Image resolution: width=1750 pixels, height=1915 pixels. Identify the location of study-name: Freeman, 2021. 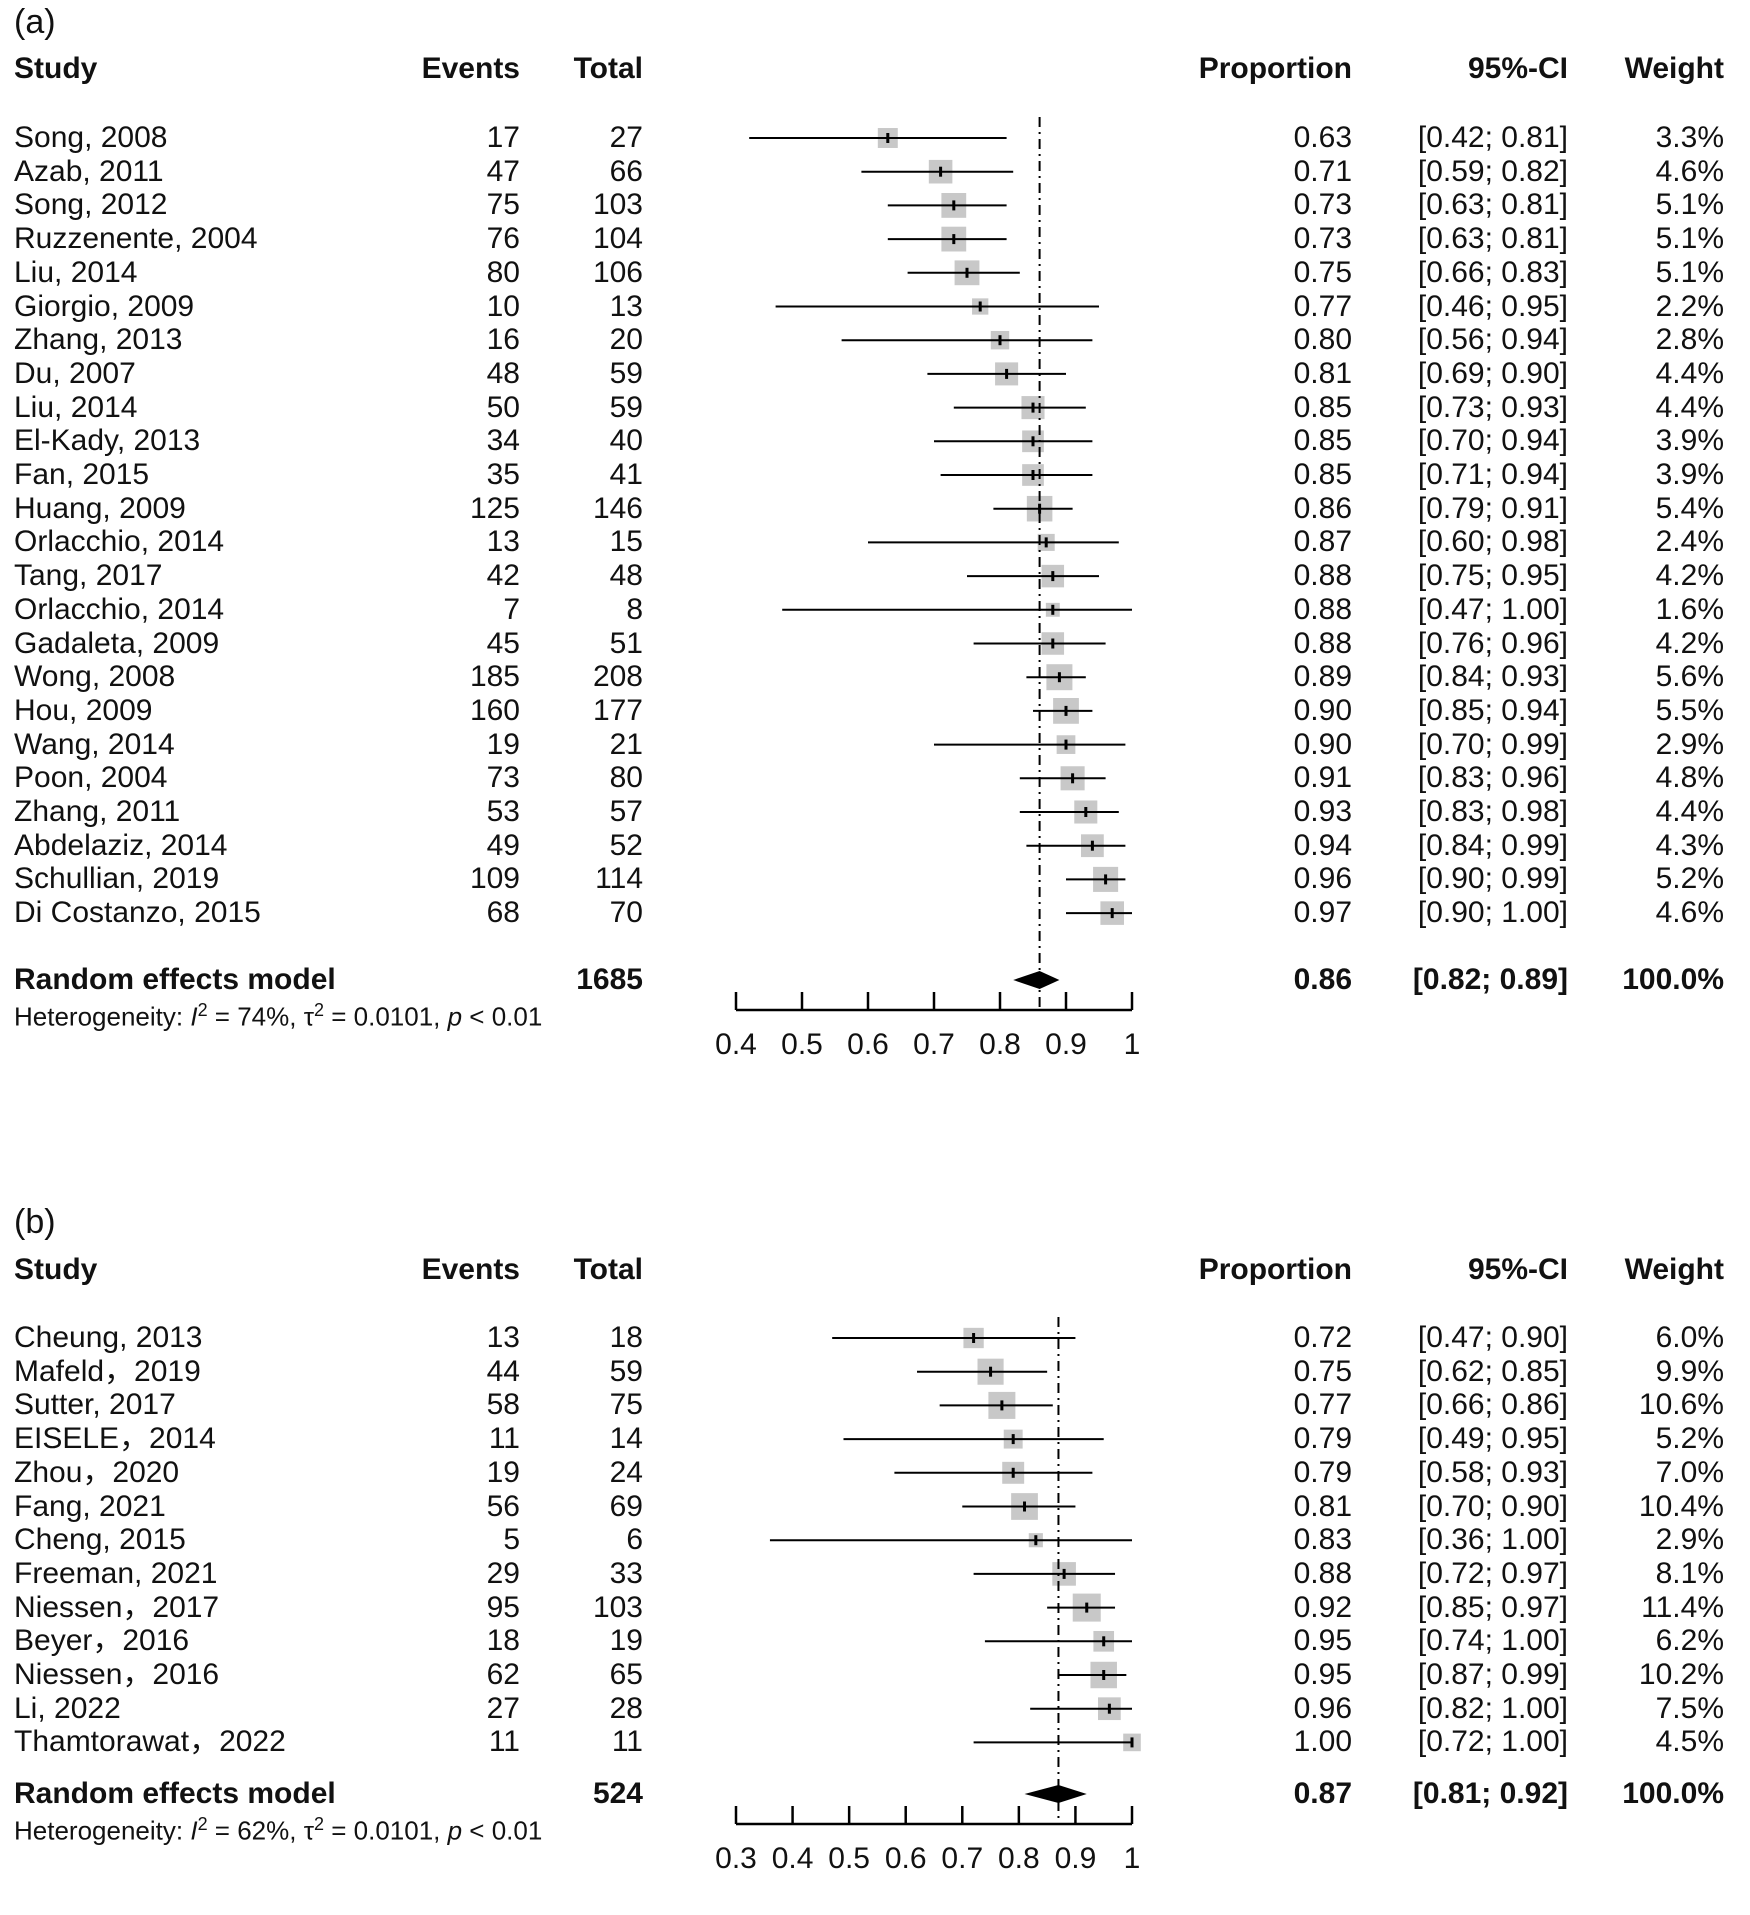
(116, 1573).